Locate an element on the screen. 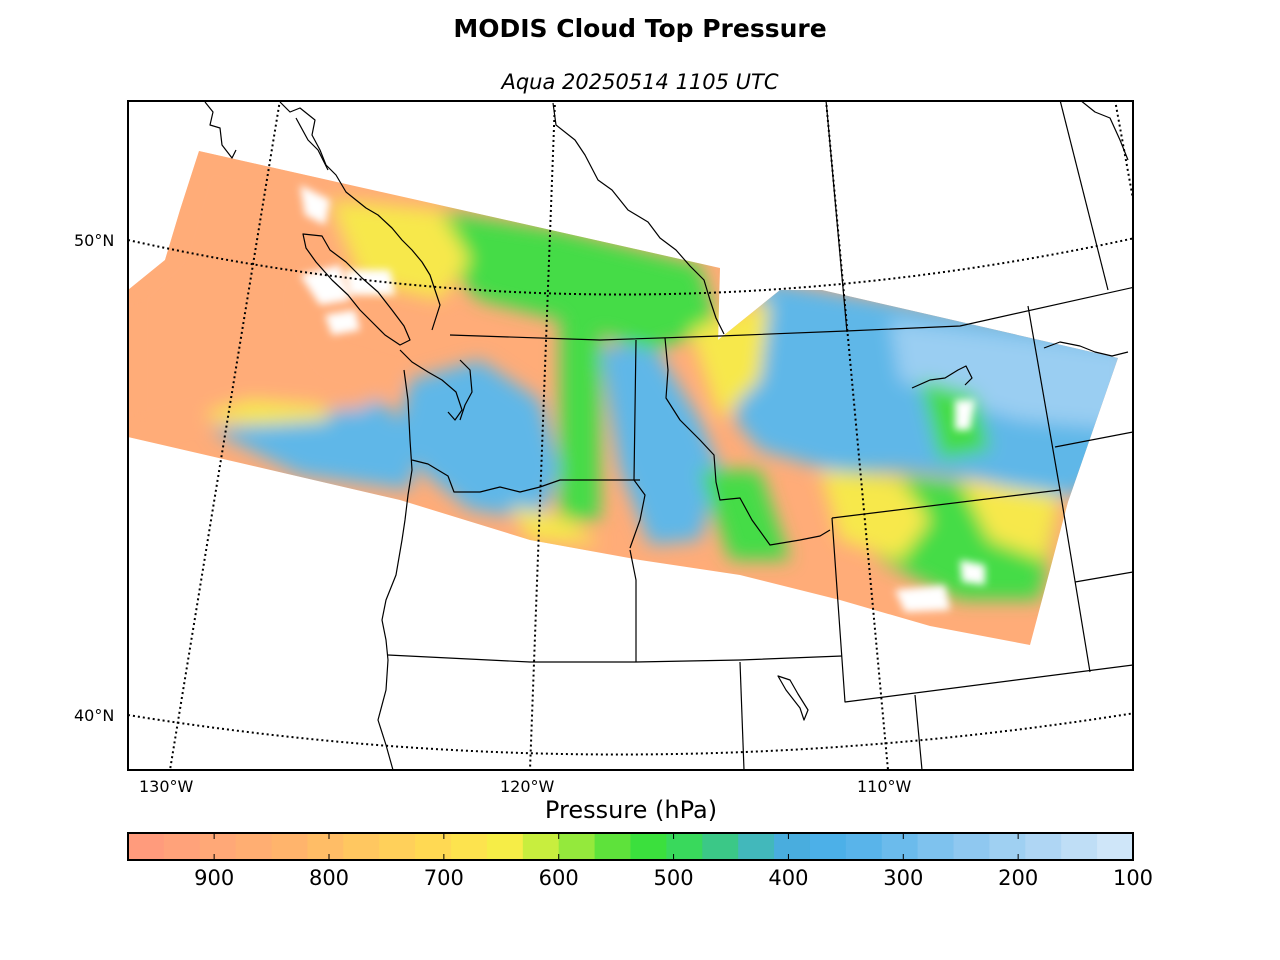 This screenshot has height=960, width=1280. lat-label-50: 50°N is located at coordinates (94, 240).